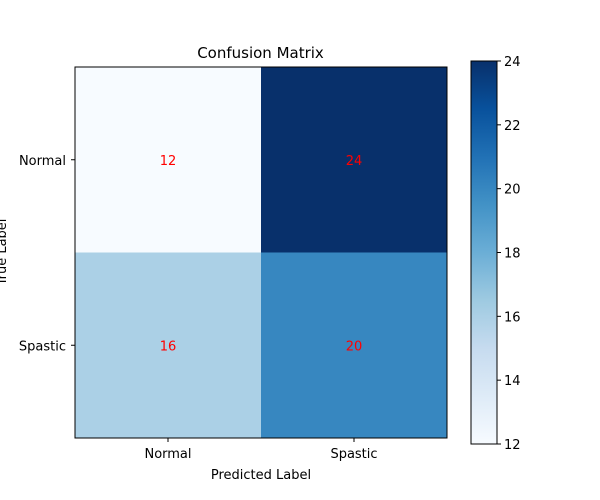  I want to click on colorbar-tick-label: 16, so click(512, 317).